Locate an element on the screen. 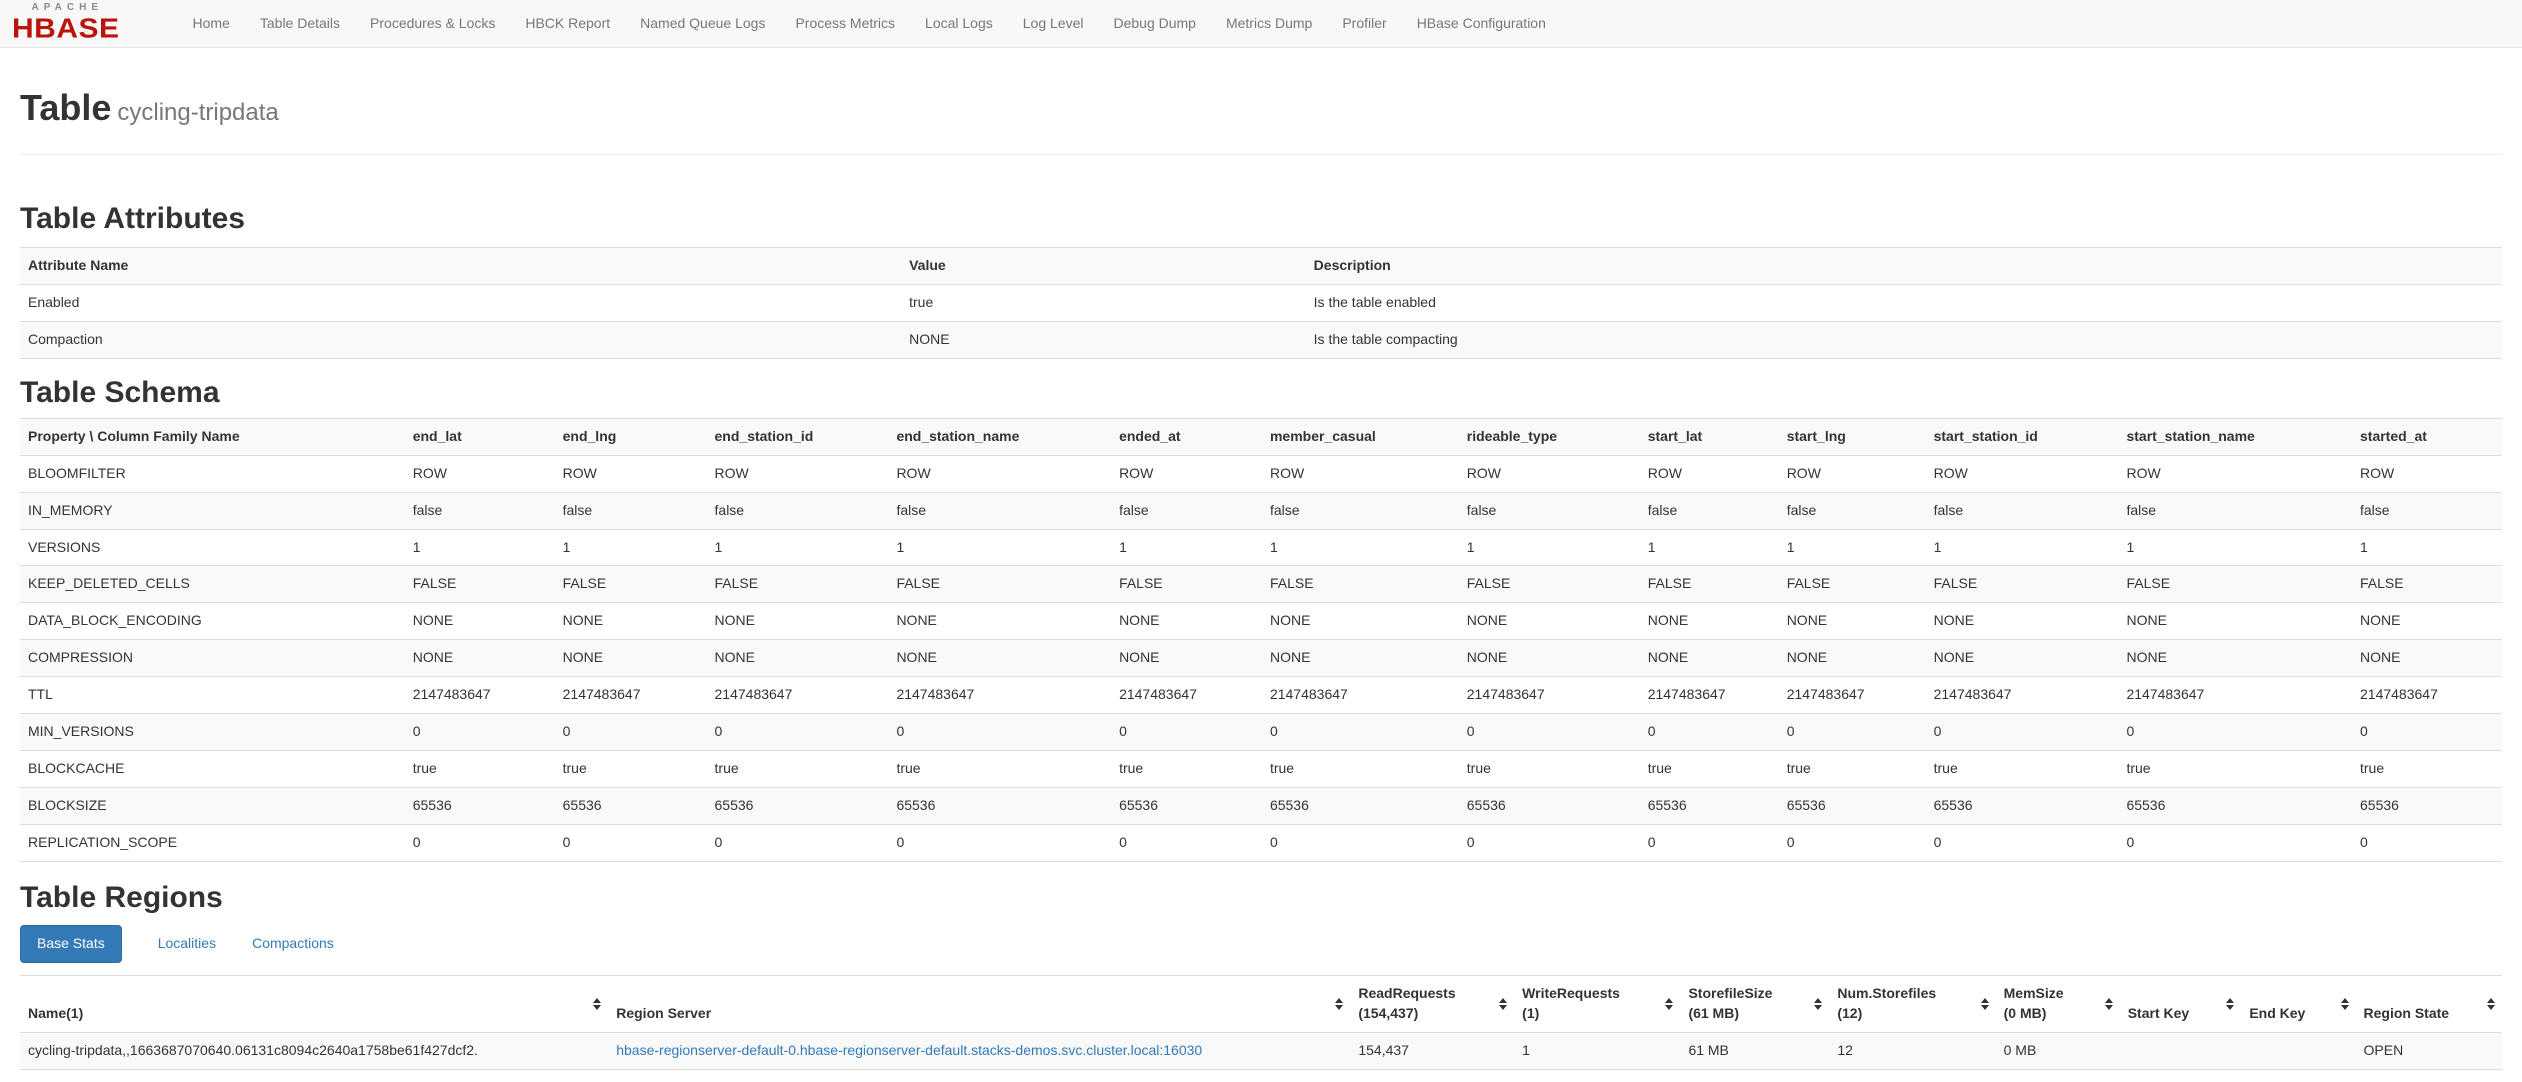  hbase-logo: APACHE HBASE is located at coordinates (66, 23).